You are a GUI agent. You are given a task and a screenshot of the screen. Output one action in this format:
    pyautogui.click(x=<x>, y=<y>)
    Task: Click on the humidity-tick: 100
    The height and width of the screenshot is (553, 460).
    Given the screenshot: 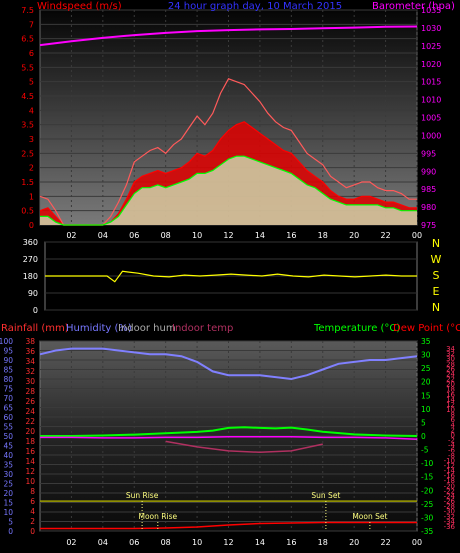 What is the action you would take?
    pyautogui.click(x=6, y=341)
    